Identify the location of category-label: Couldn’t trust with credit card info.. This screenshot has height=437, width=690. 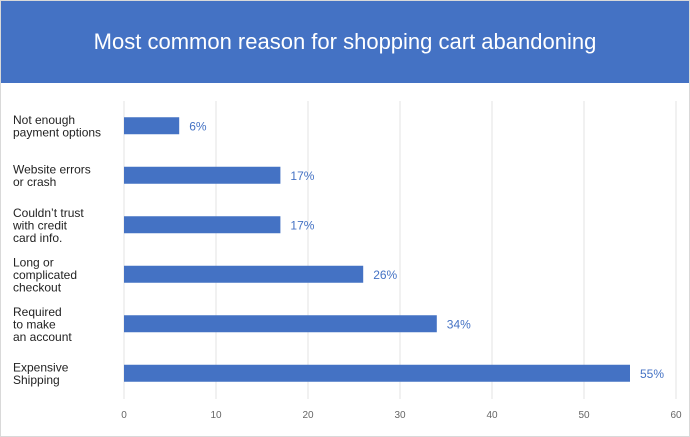
(48, 225).